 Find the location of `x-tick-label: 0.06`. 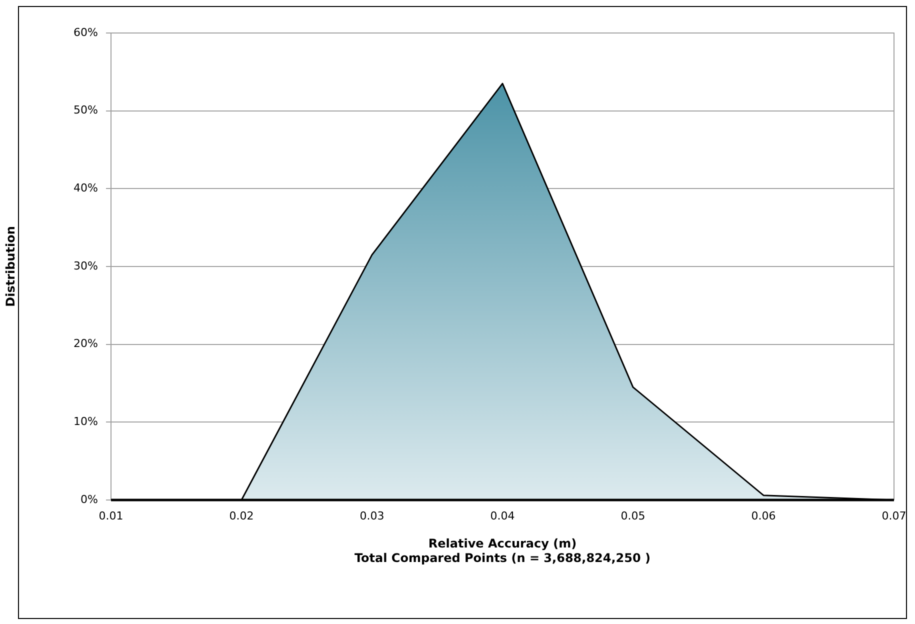

x-tick-label: 0.06 is located at coordinates (763, 515).